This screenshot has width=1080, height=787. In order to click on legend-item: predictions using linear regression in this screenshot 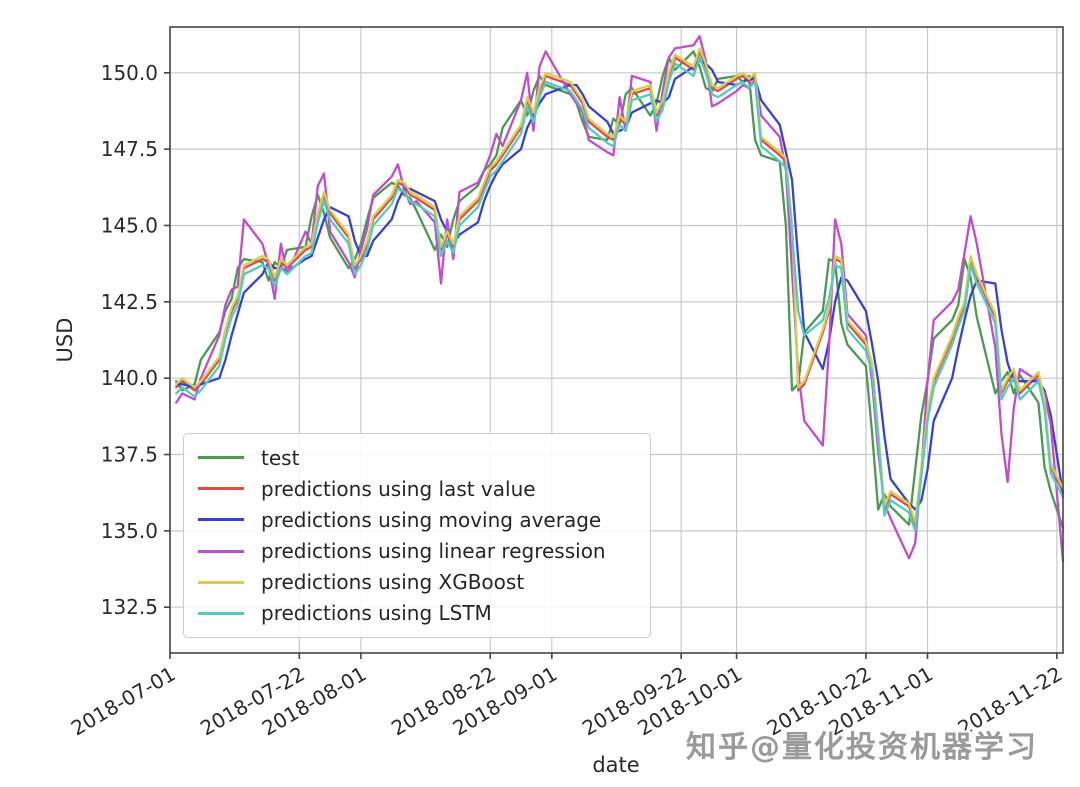, I will do `click(417, 551)`.